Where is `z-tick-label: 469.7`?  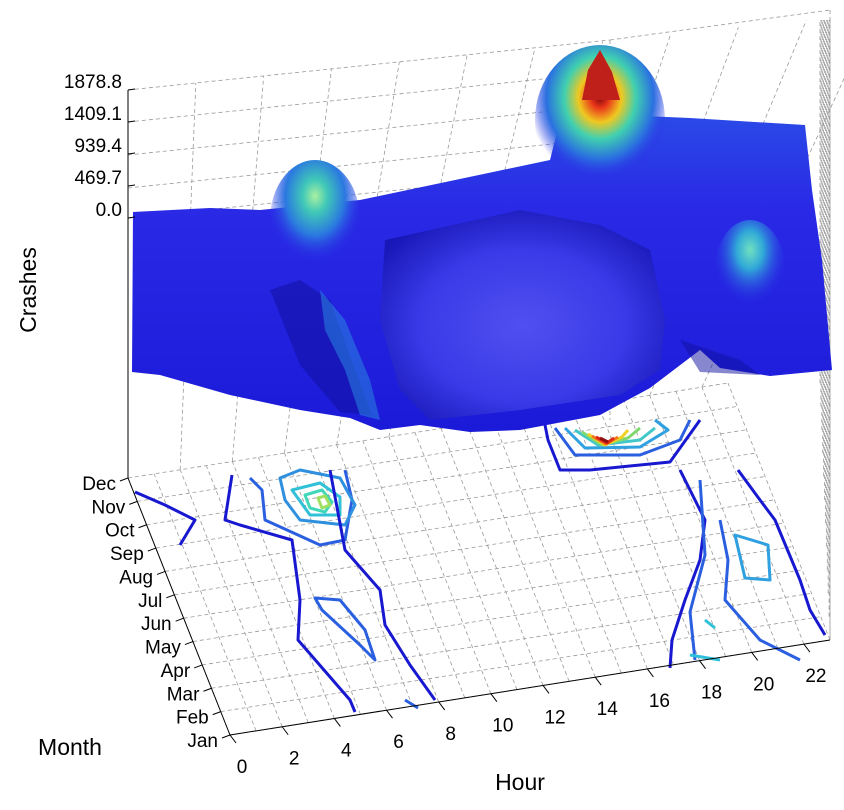
z-tick-label: 469.7 is located at coordinates (98, 178).